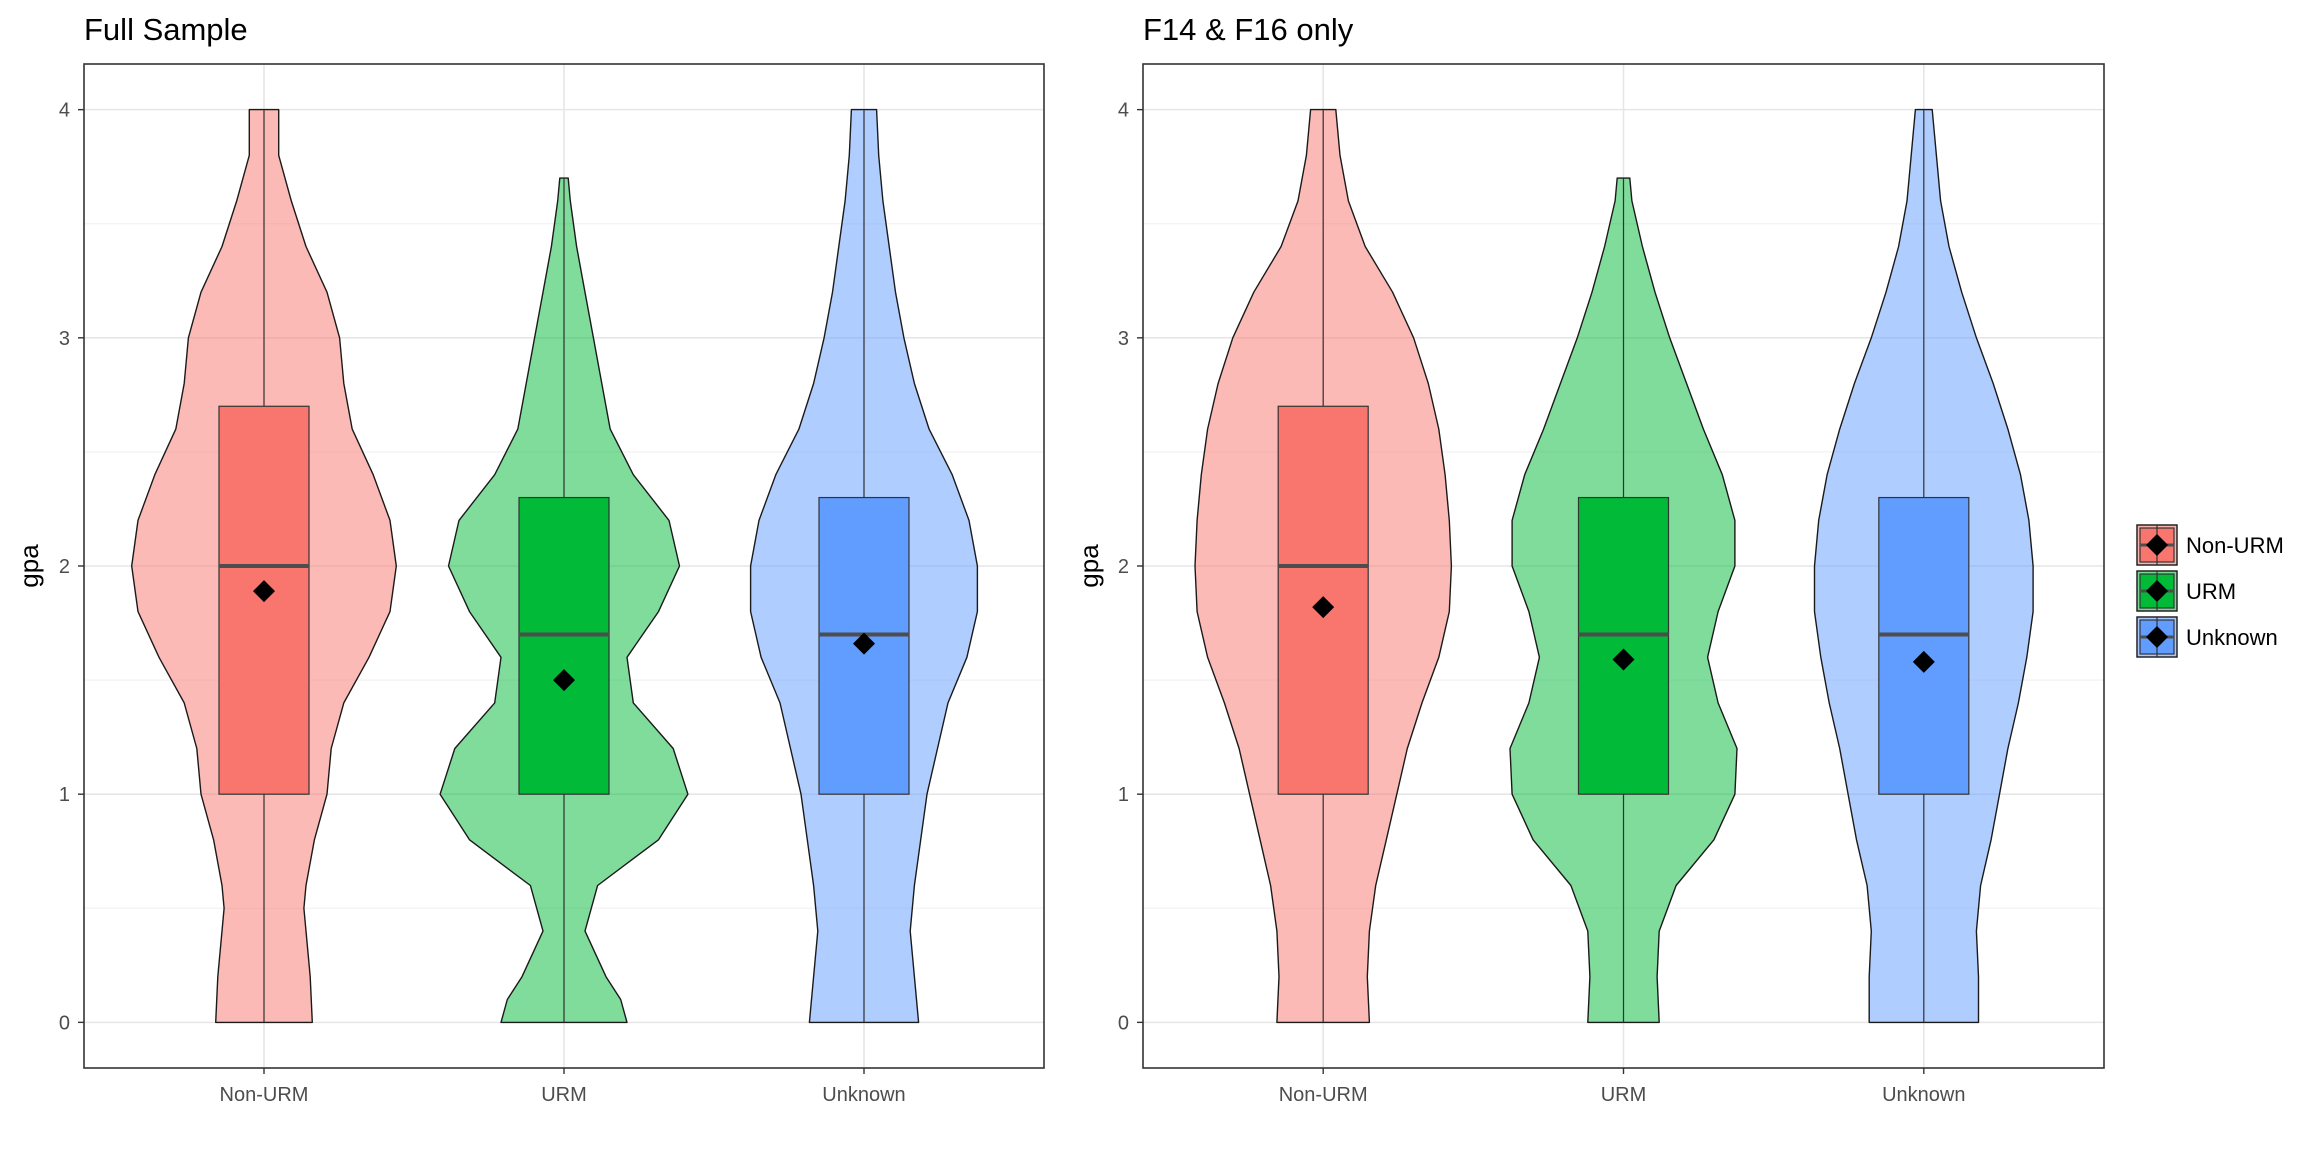 The image size is (2304, 1152). I want to click on legend: Non-URM URM Unknown, so click(2210, 591).